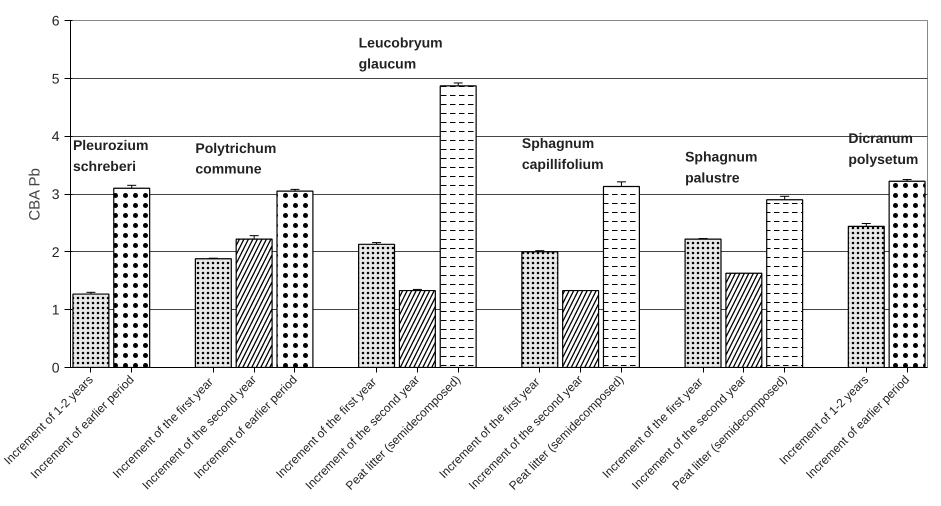 Image resolution: width=941 pixels, height=506 pixels. What do you see at coordinates (56, 136) in the screenshot?
I see `y-tick-label: 4` at bounding box center [56, 136].